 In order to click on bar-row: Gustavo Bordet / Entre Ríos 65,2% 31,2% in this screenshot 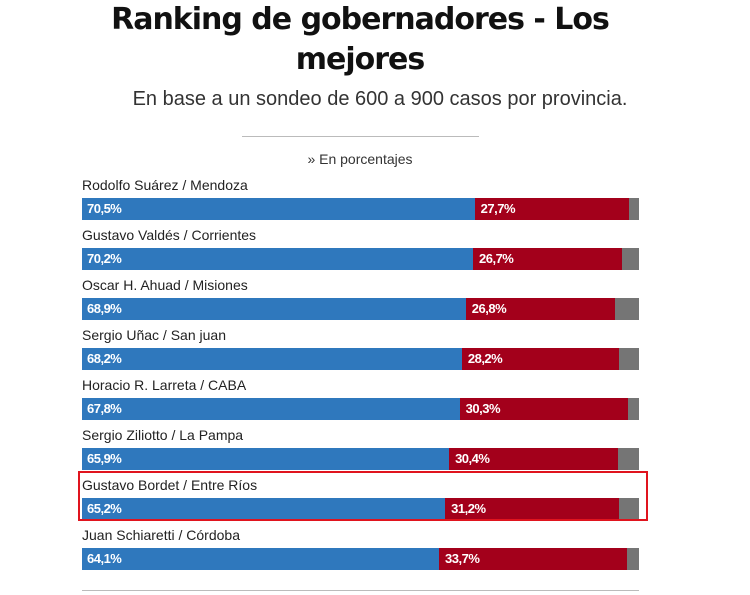, I will do `click(360, 500)`.